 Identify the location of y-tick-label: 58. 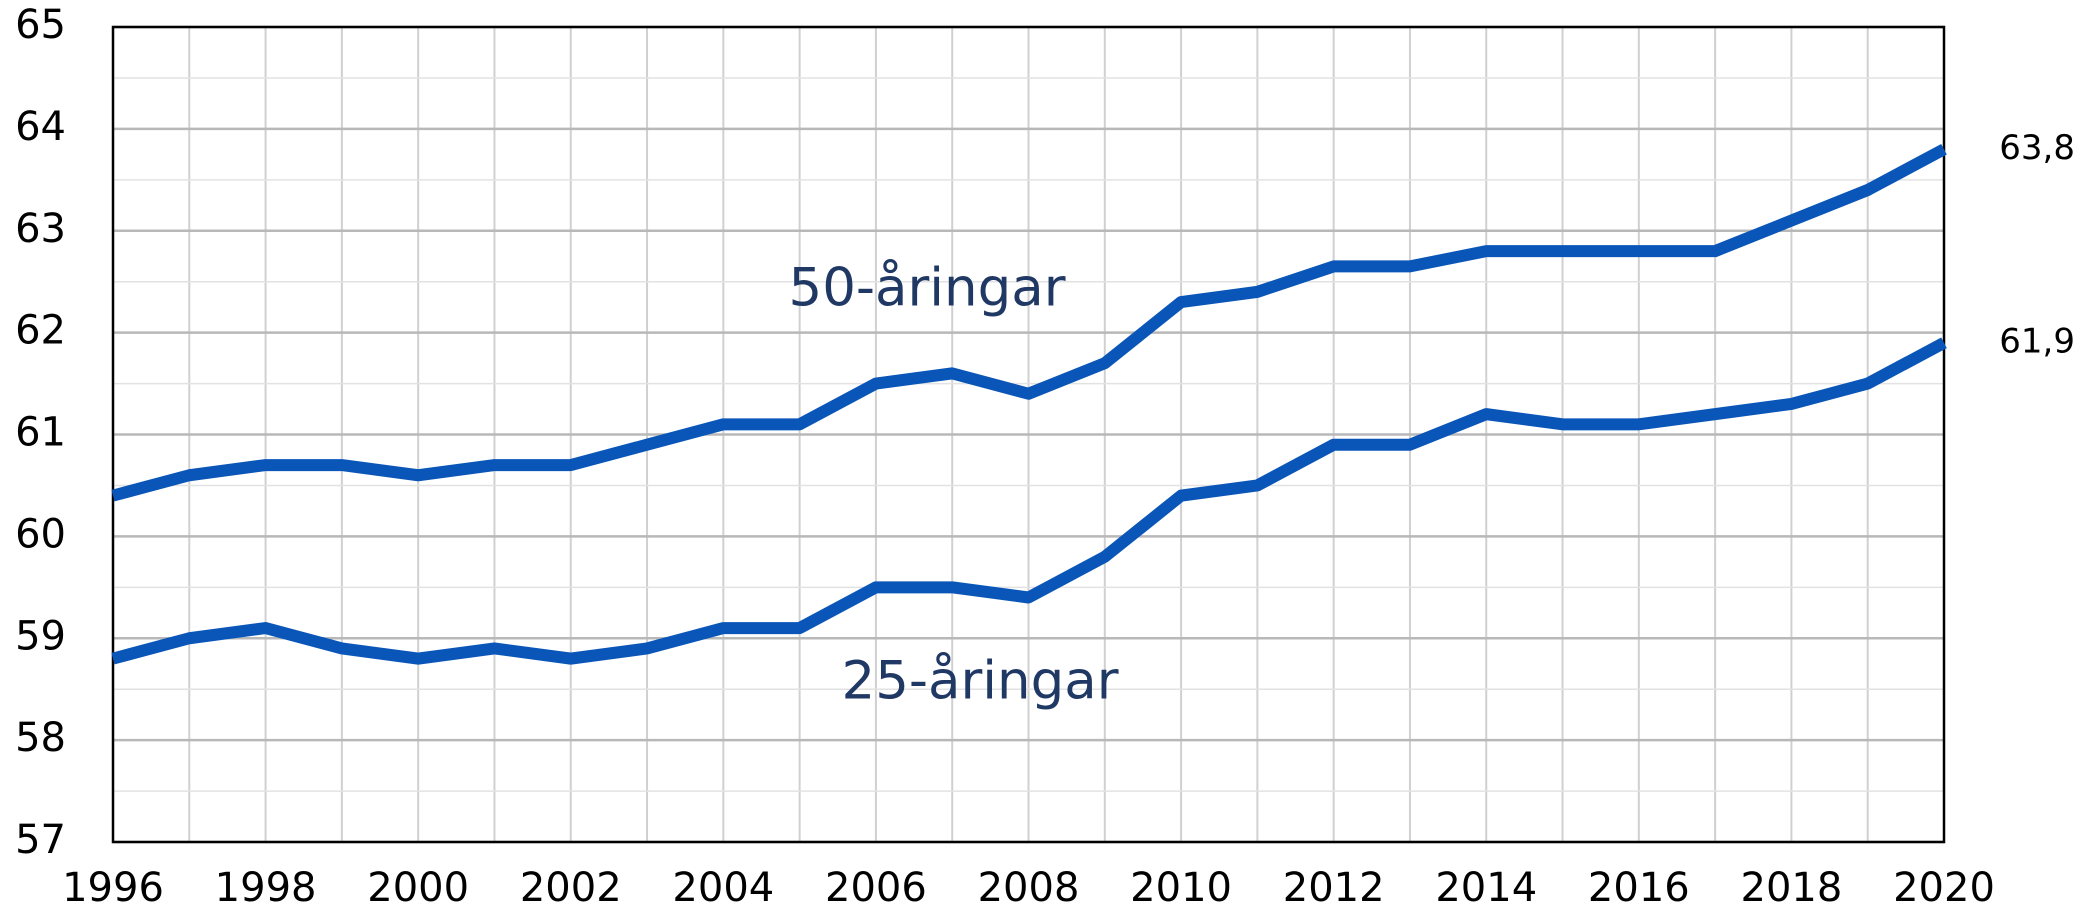
(40, 738).